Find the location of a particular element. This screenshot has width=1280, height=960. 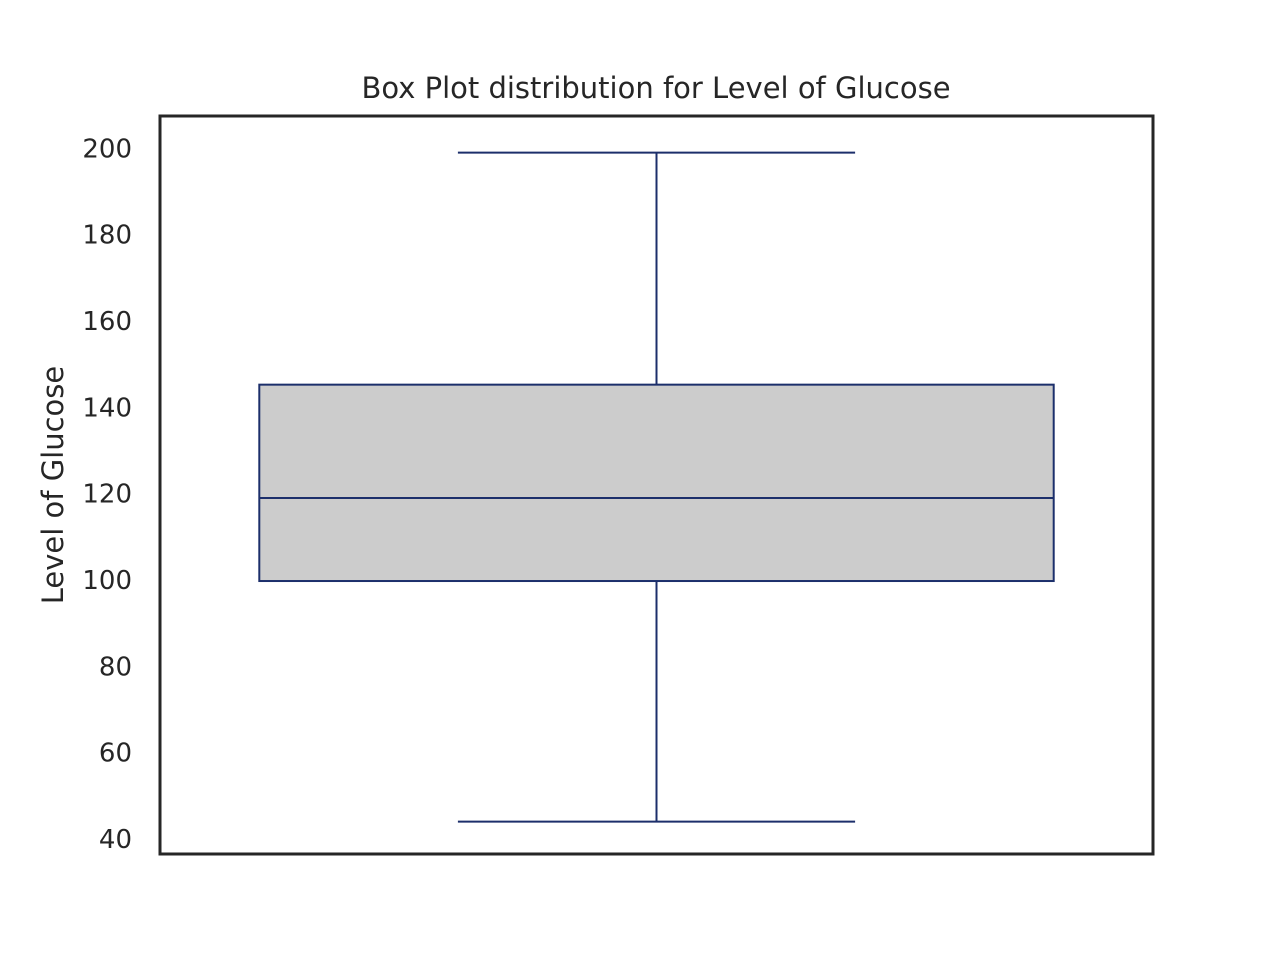

y-tick-label: 140 is located at coordinates (107, 408).